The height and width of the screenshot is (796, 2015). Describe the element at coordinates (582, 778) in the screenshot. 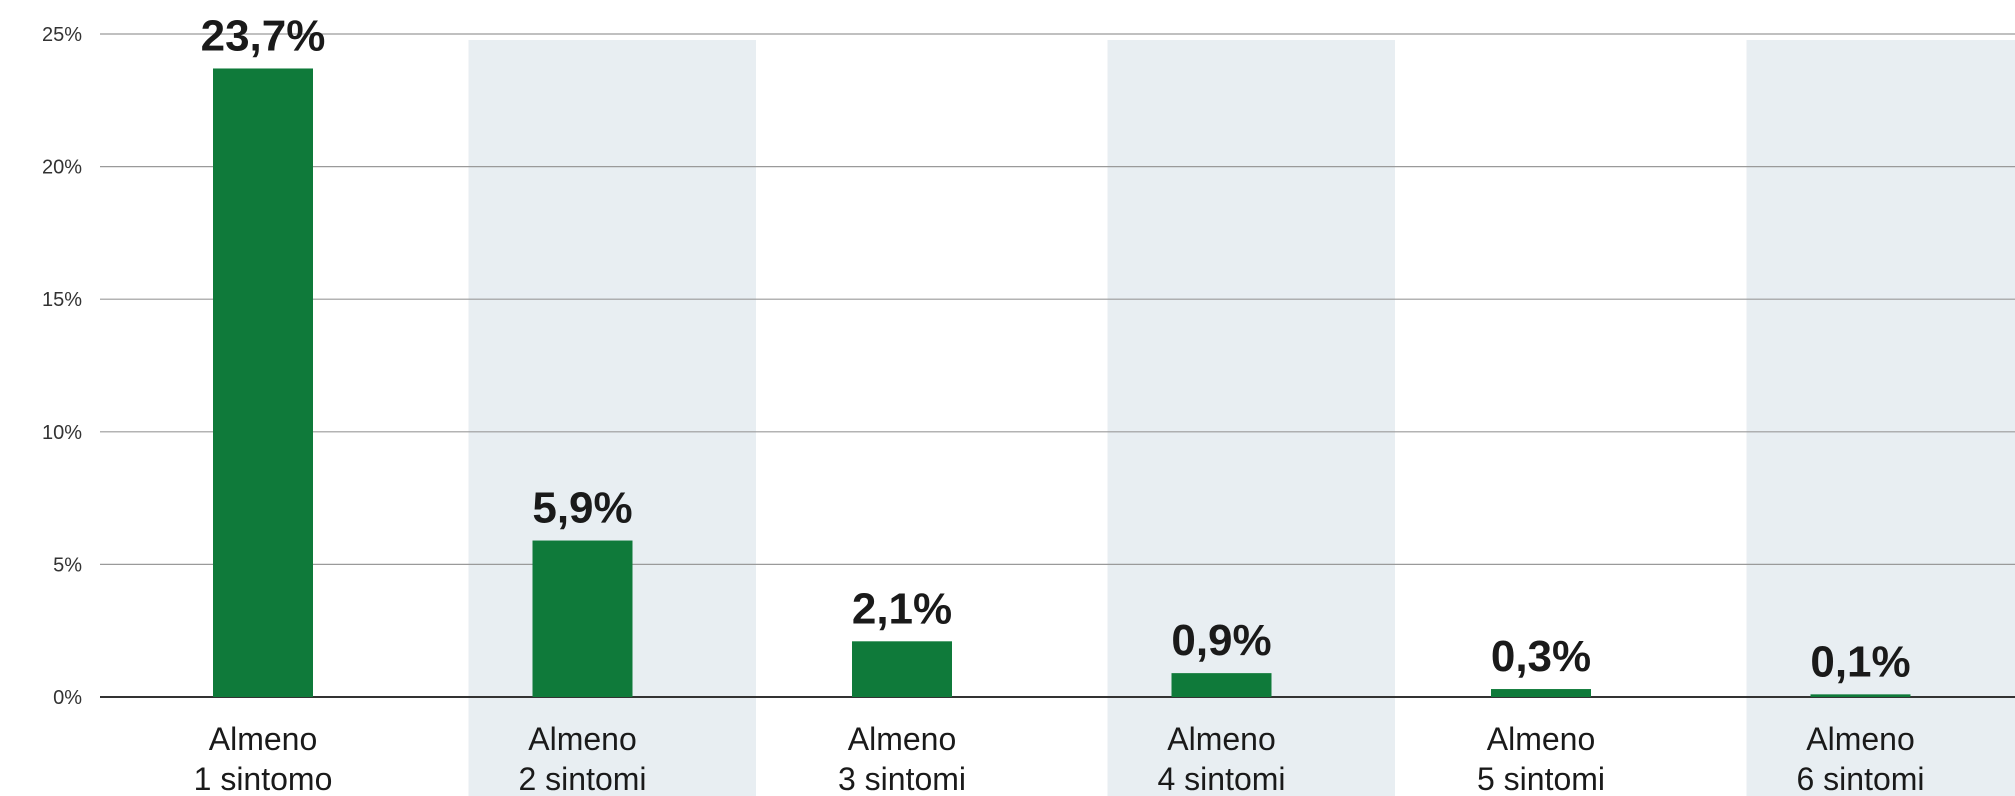

I see `x-tick-label-2-line-2: 2 sintomi` at that location.